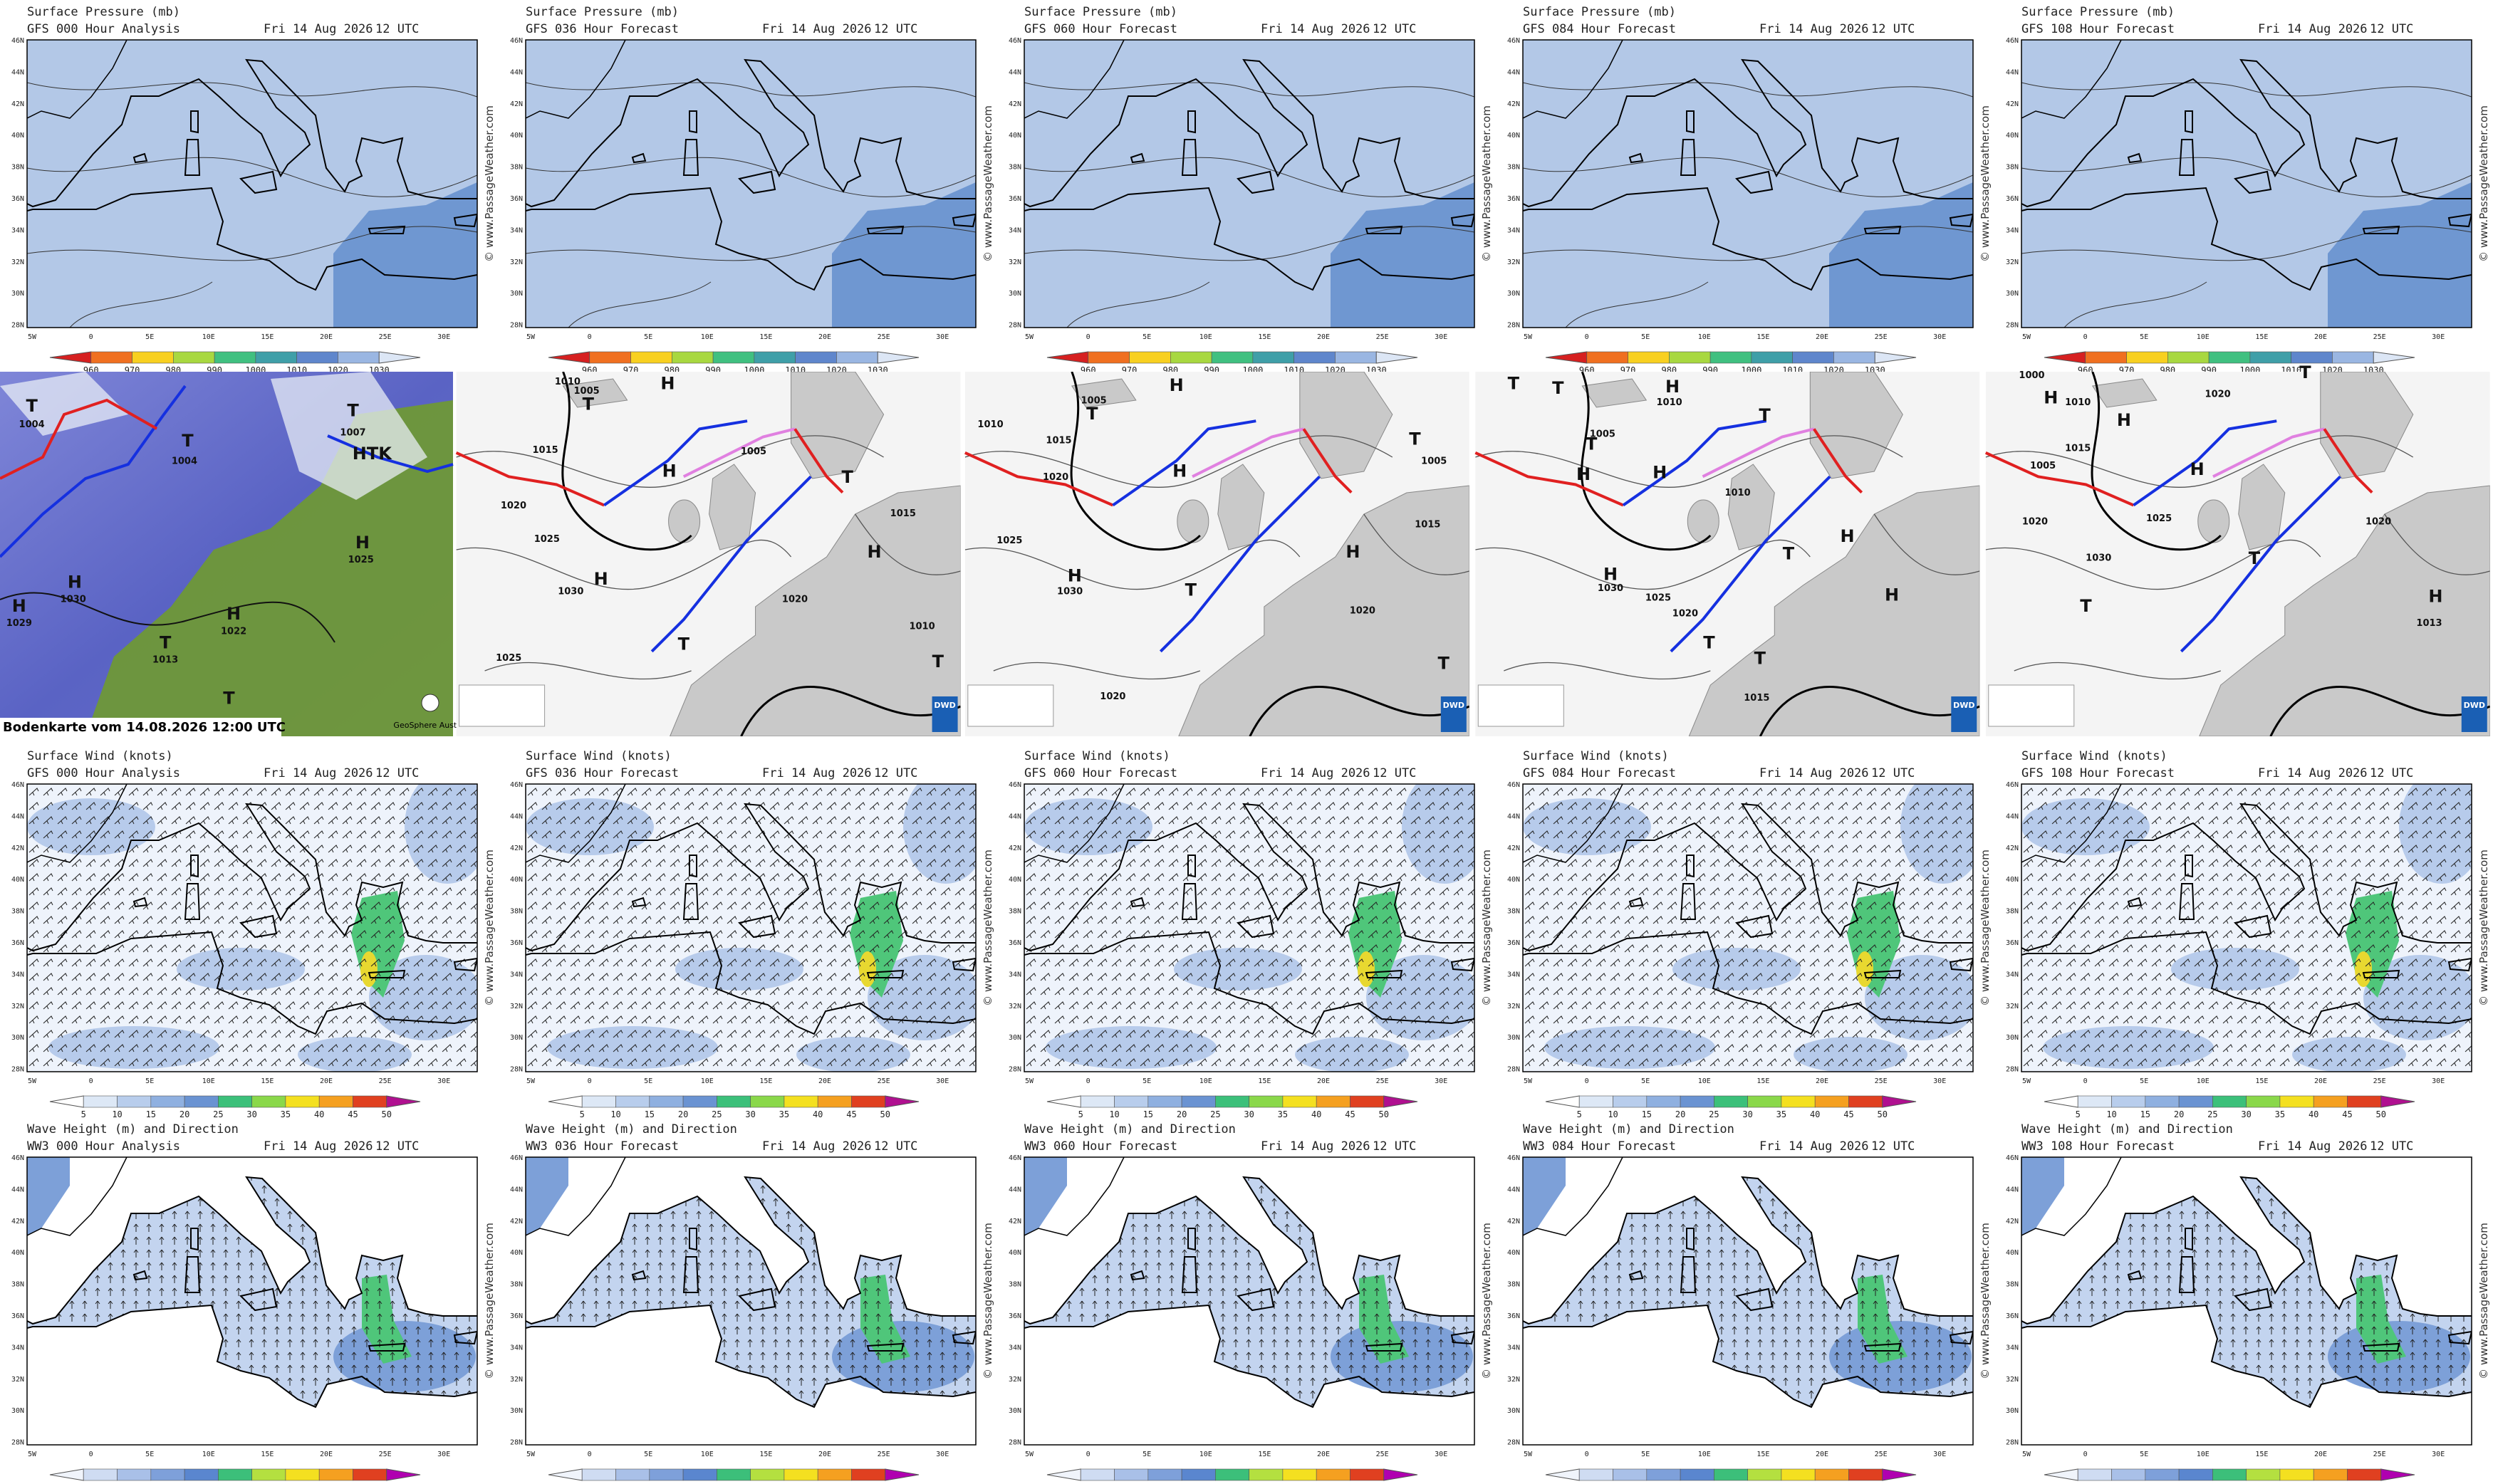  What do you see at coordinates (2474, 714) in the screenshot?
I see `logo-box` at bounding box center [2474, 714].